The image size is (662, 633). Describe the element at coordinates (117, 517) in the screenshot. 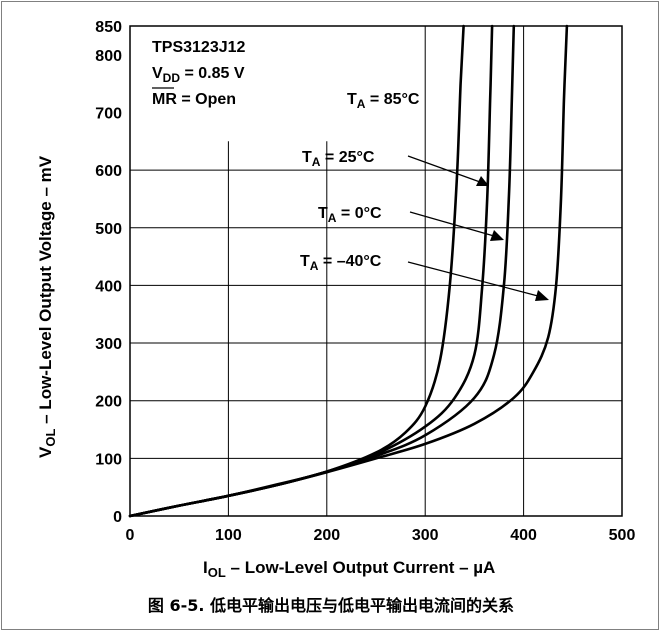

I see `y-tick-label: 0` at that location.